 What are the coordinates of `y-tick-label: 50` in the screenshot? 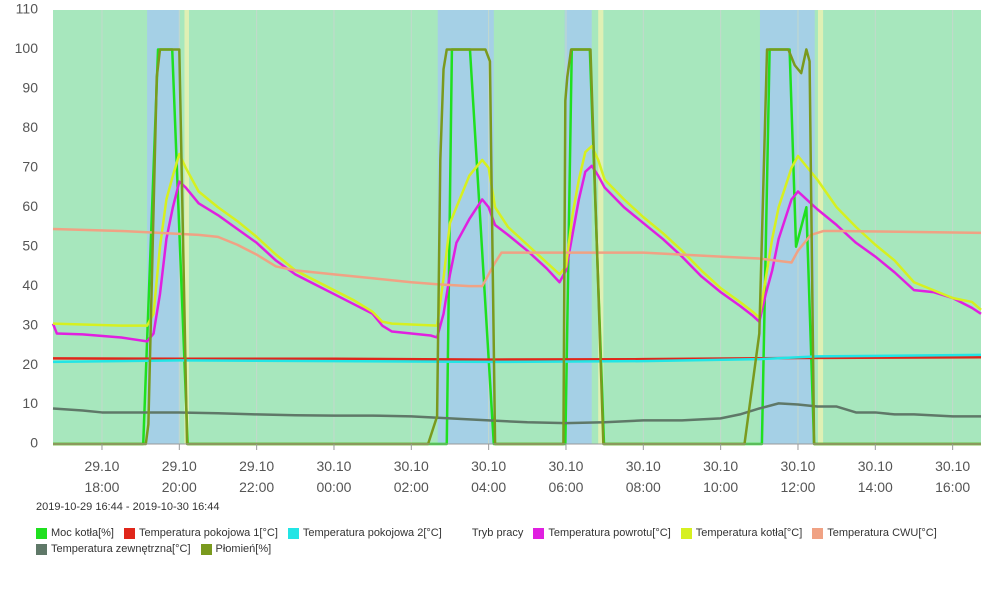 It's located at (30, 245).